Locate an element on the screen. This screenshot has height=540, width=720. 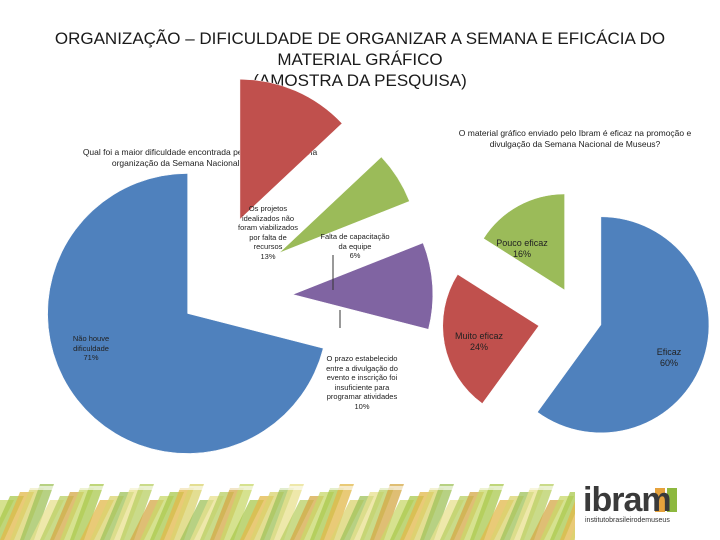
label-nao-houve: Não houve dificuldade 71% is located at coordinates (91, 348).